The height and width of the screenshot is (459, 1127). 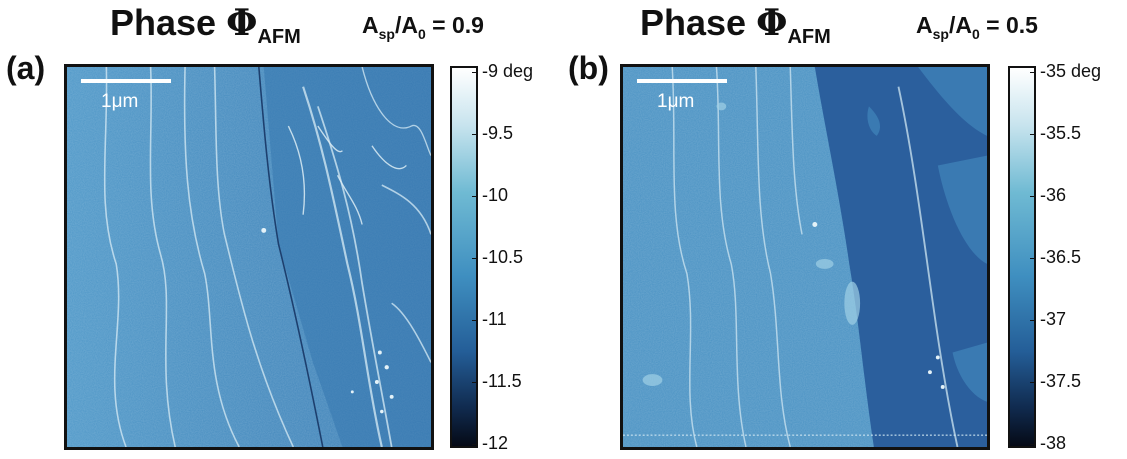 What do you see at coordinates (502, 381) in the screenshot?
I see `colorbar-tick-label: -11.5` at bounding box center [502, 381].